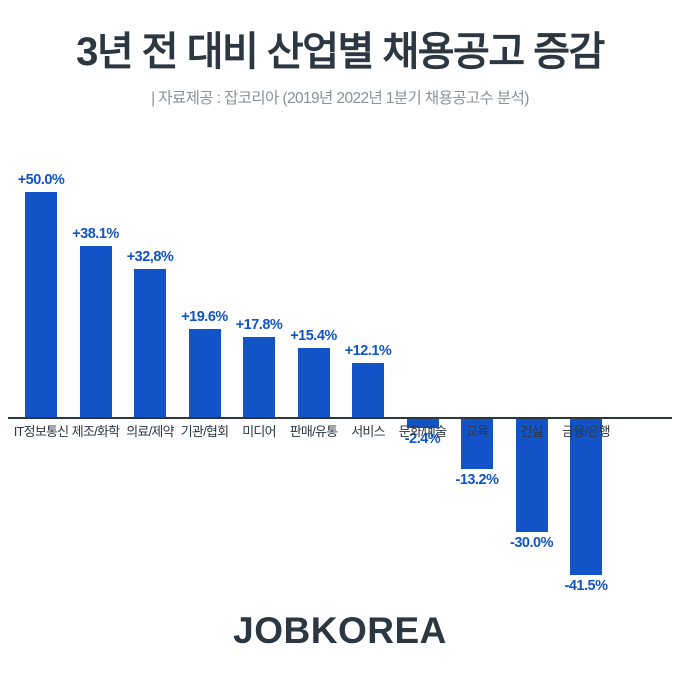 This screenshot has width=680, height=680. I want to click on jobkorea-logo: JOBKOREA, so click(340, 630).